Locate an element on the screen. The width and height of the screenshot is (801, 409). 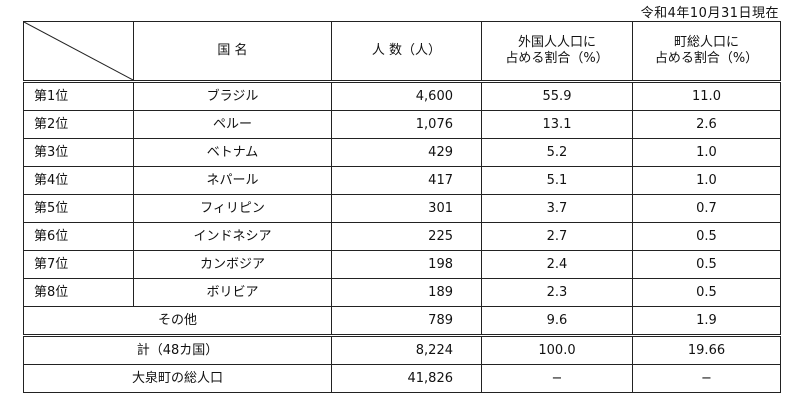
population-cell: 417 is located at coordinates (406, 180).